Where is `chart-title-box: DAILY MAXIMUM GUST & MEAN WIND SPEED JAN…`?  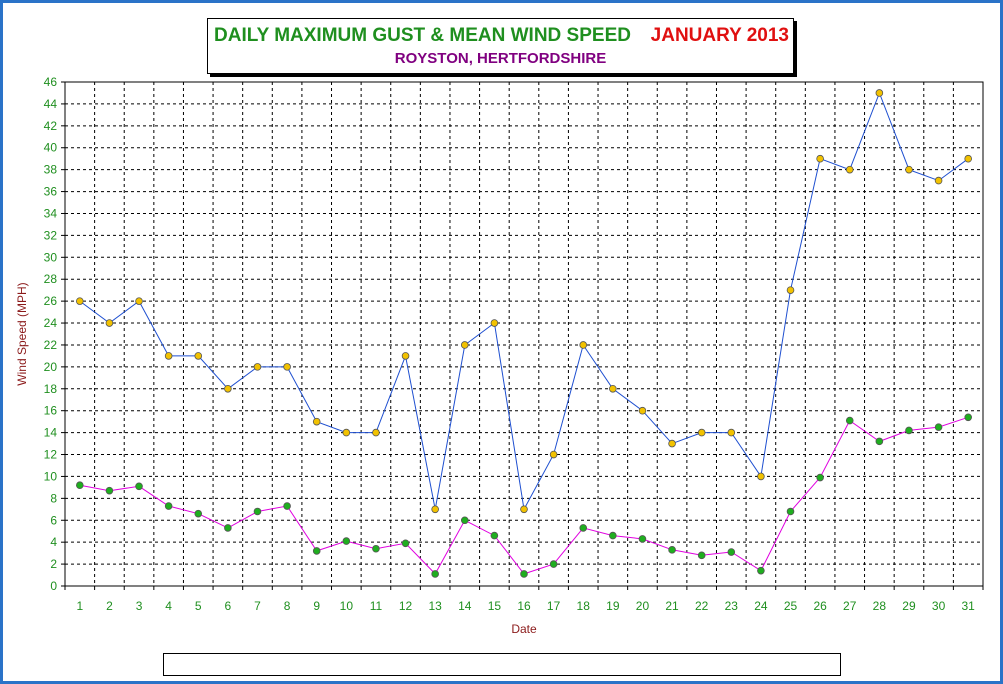 chart-title-box: DAILY MAXIMUM GUST & MEAN WIND SPEED JAN… is located at coordinates (500, 46).